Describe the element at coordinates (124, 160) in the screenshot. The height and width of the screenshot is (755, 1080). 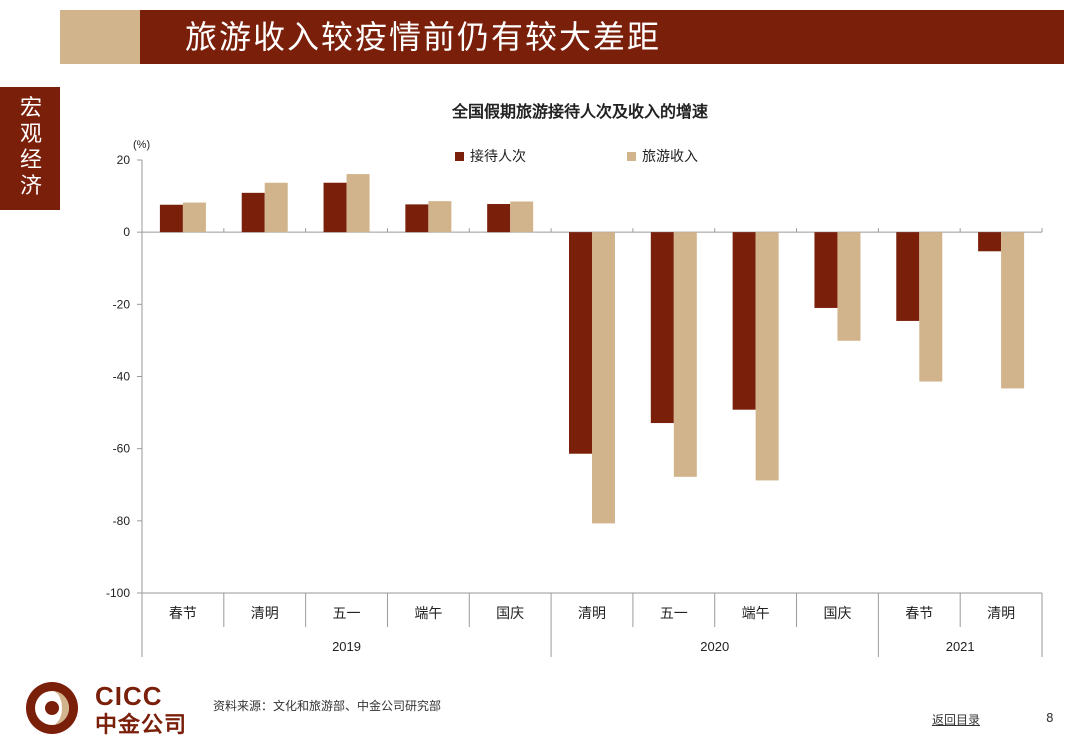
I see `y-tick-label: 20` at that location.